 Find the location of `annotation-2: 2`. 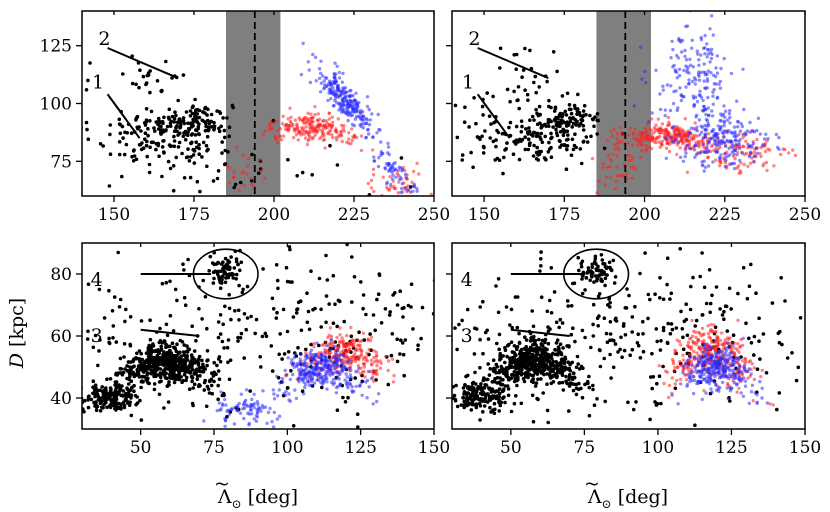

annotation-2: 2 is located at coordinates (508, 53).